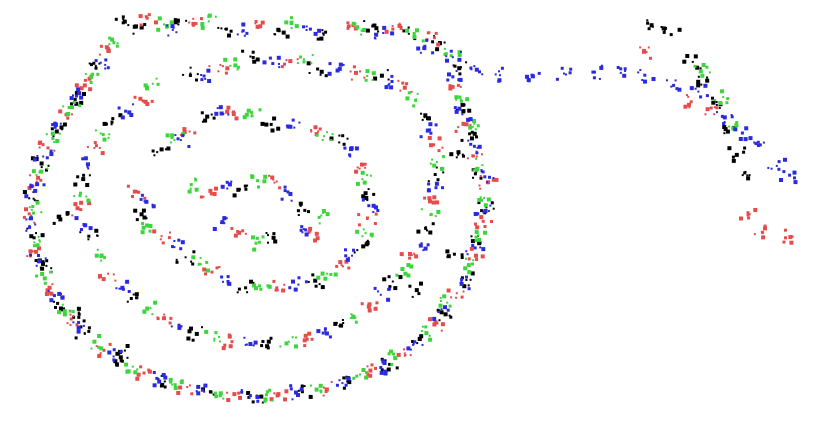 This screenshot has height=438, width=816. I want to click on scatter-point-s0-p65-j4, so click(127, 346).